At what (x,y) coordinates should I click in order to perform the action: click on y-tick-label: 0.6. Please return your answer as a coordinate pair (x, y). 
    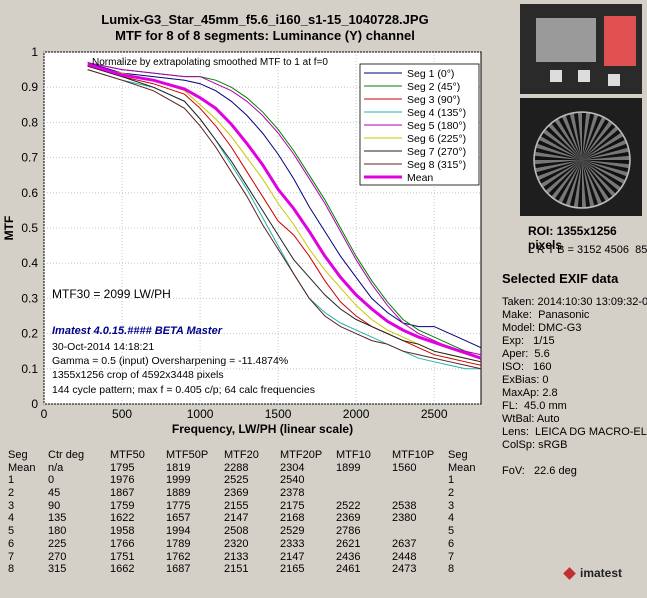
    Looking at the image, I should click on (29, 193).